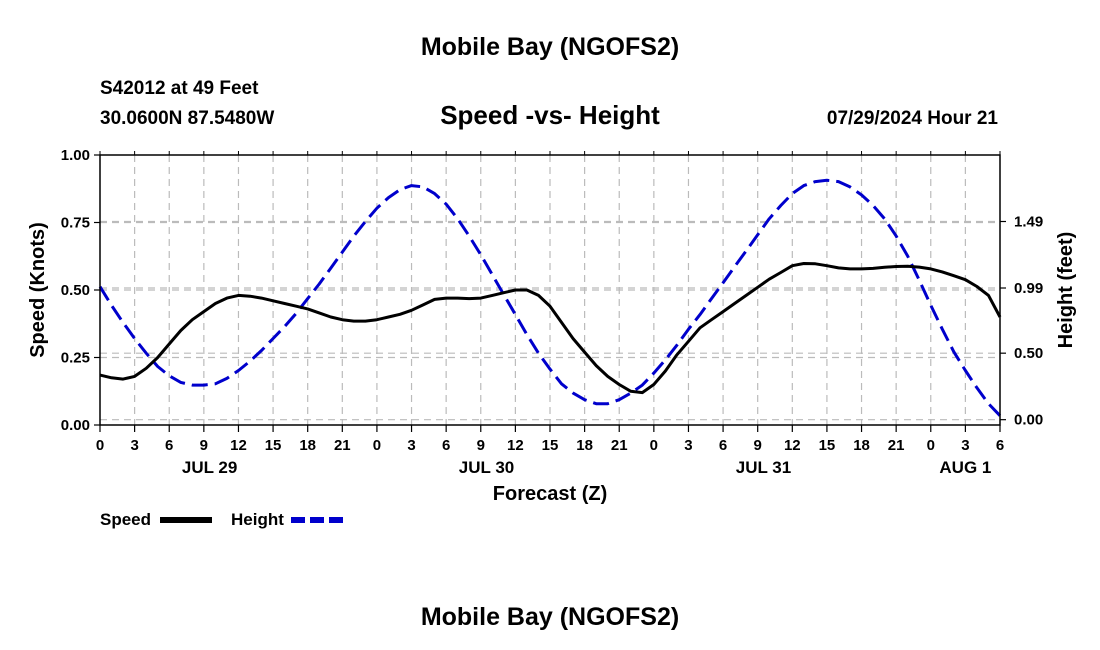  I want to click on legend-height-label: Height, so click(257, 519).